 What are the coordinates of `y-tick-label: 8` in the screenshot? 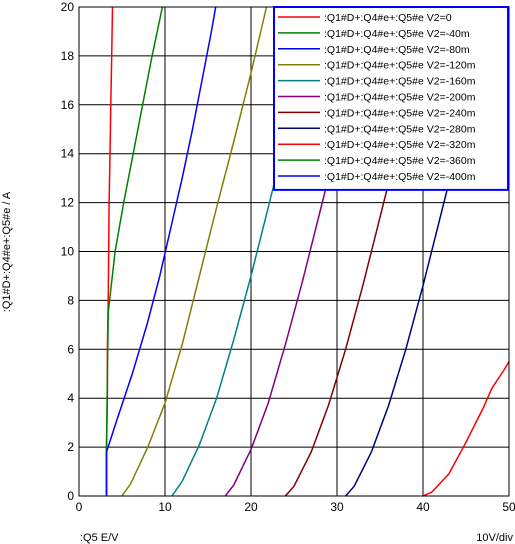 It's located at (70, 300).